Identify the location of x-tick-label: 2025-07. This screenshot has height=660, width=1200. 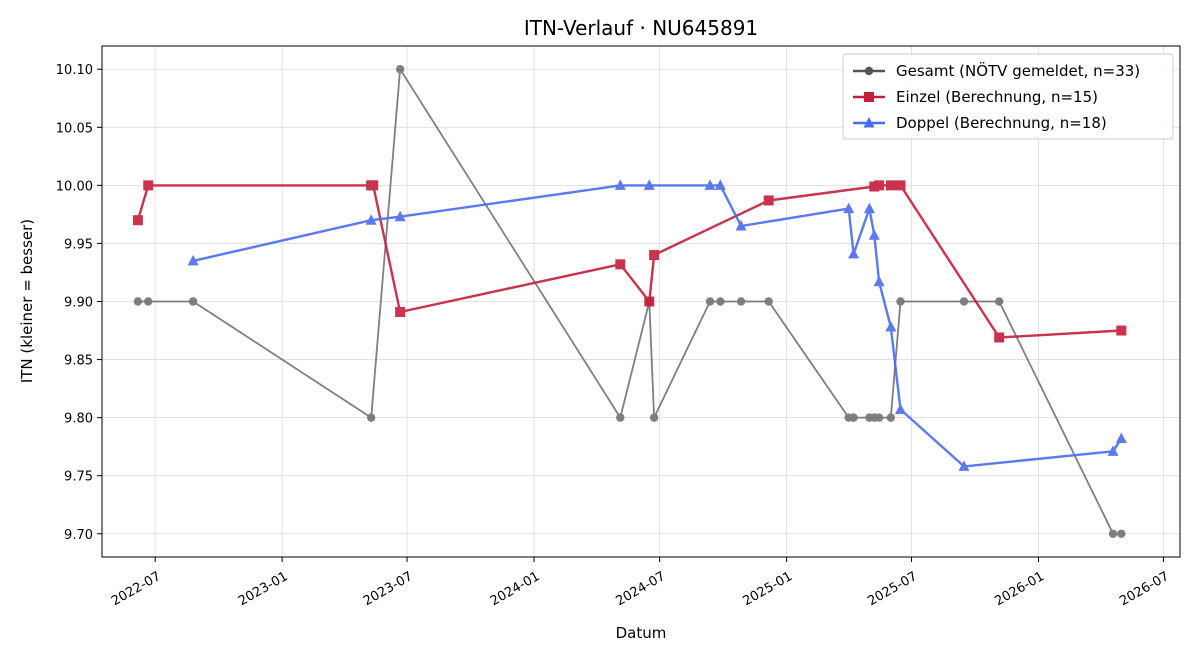
(892, 589).